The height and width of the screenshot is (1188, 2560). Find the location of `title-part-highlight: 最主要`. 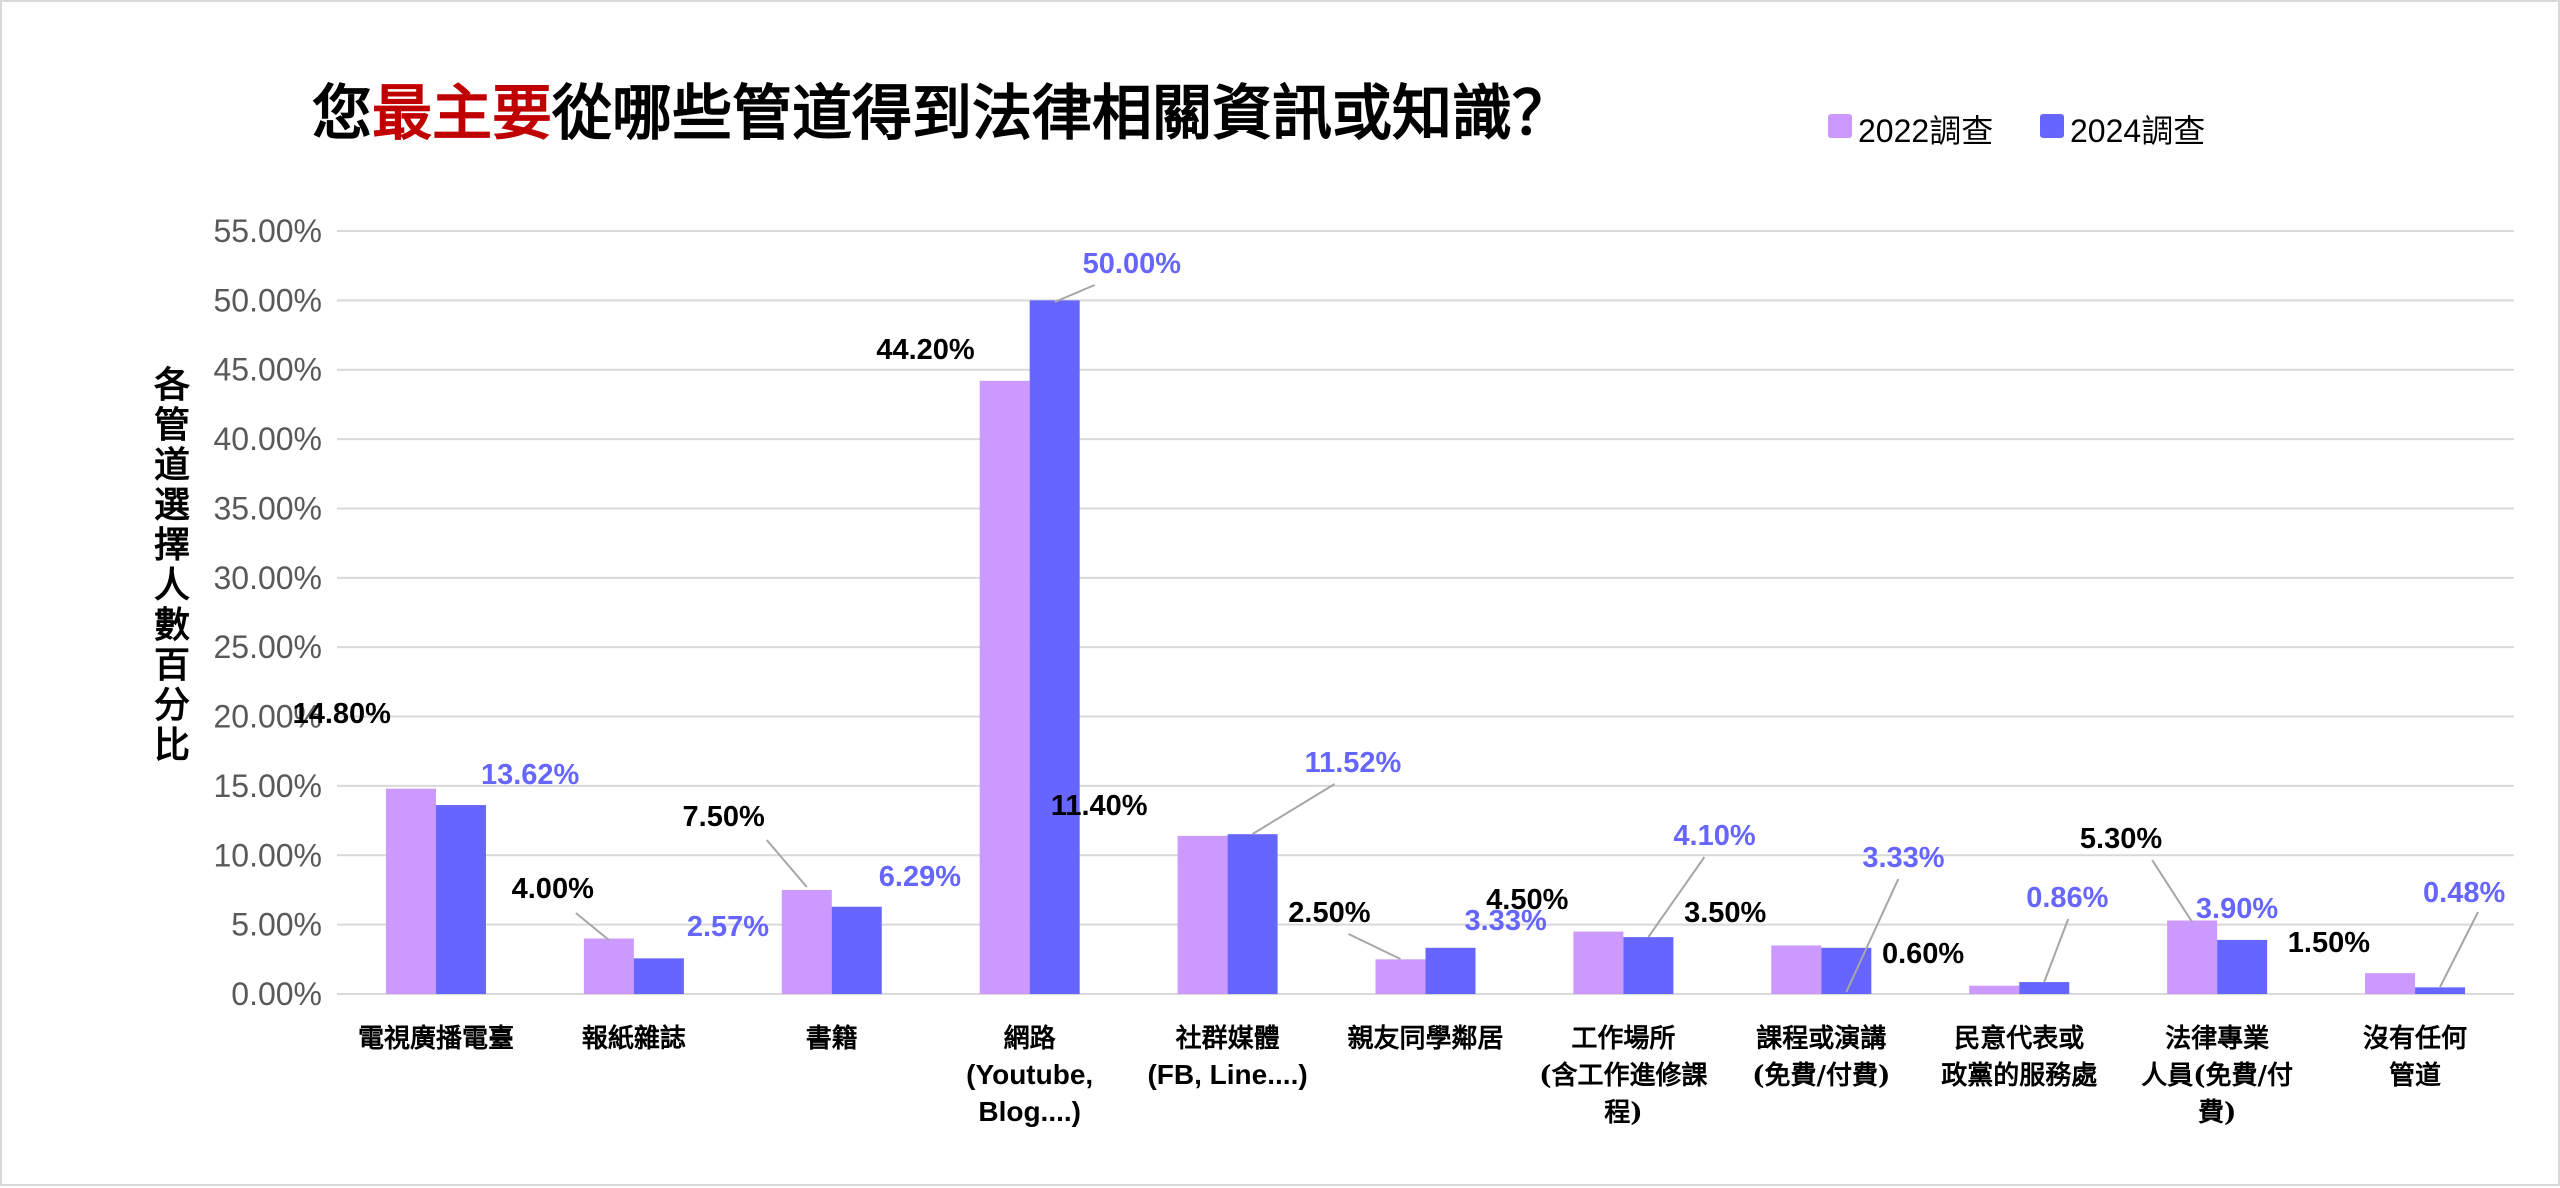

title-part-highlight: 最主要 is located at coordinates (462, 114).